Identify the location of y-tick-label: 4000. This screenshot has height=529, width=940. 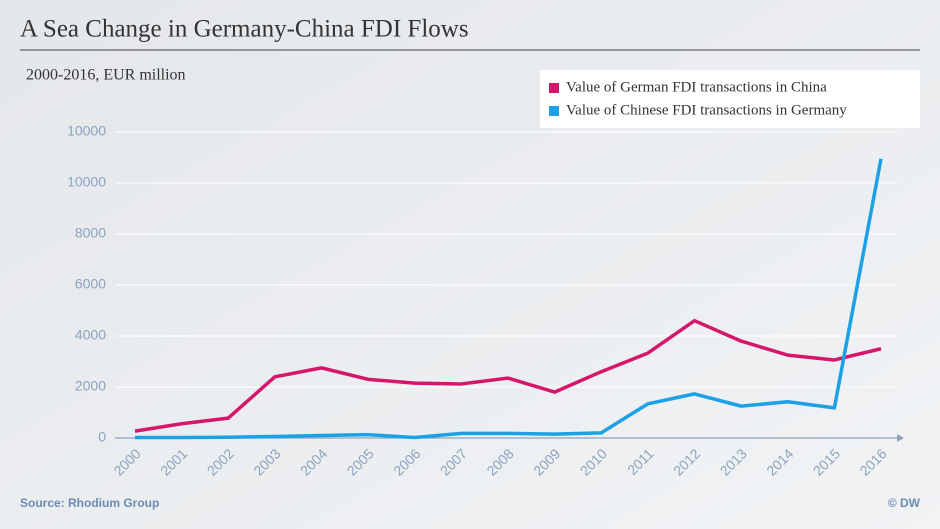
(90, 335).